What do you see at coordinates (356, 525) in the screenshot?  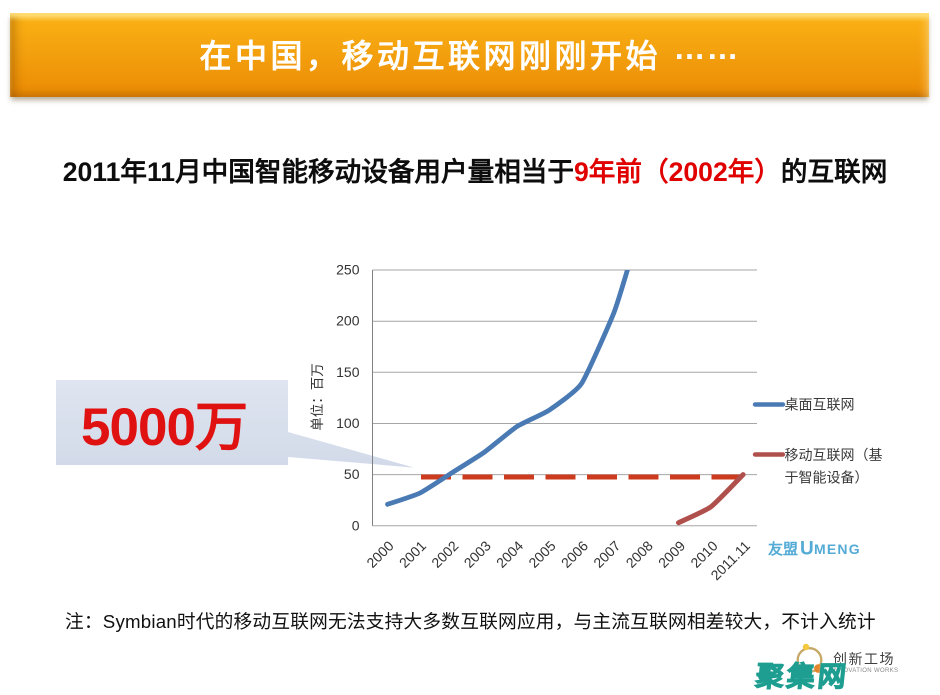 I see `svg-text: 0` at bounding box center [356, 525].